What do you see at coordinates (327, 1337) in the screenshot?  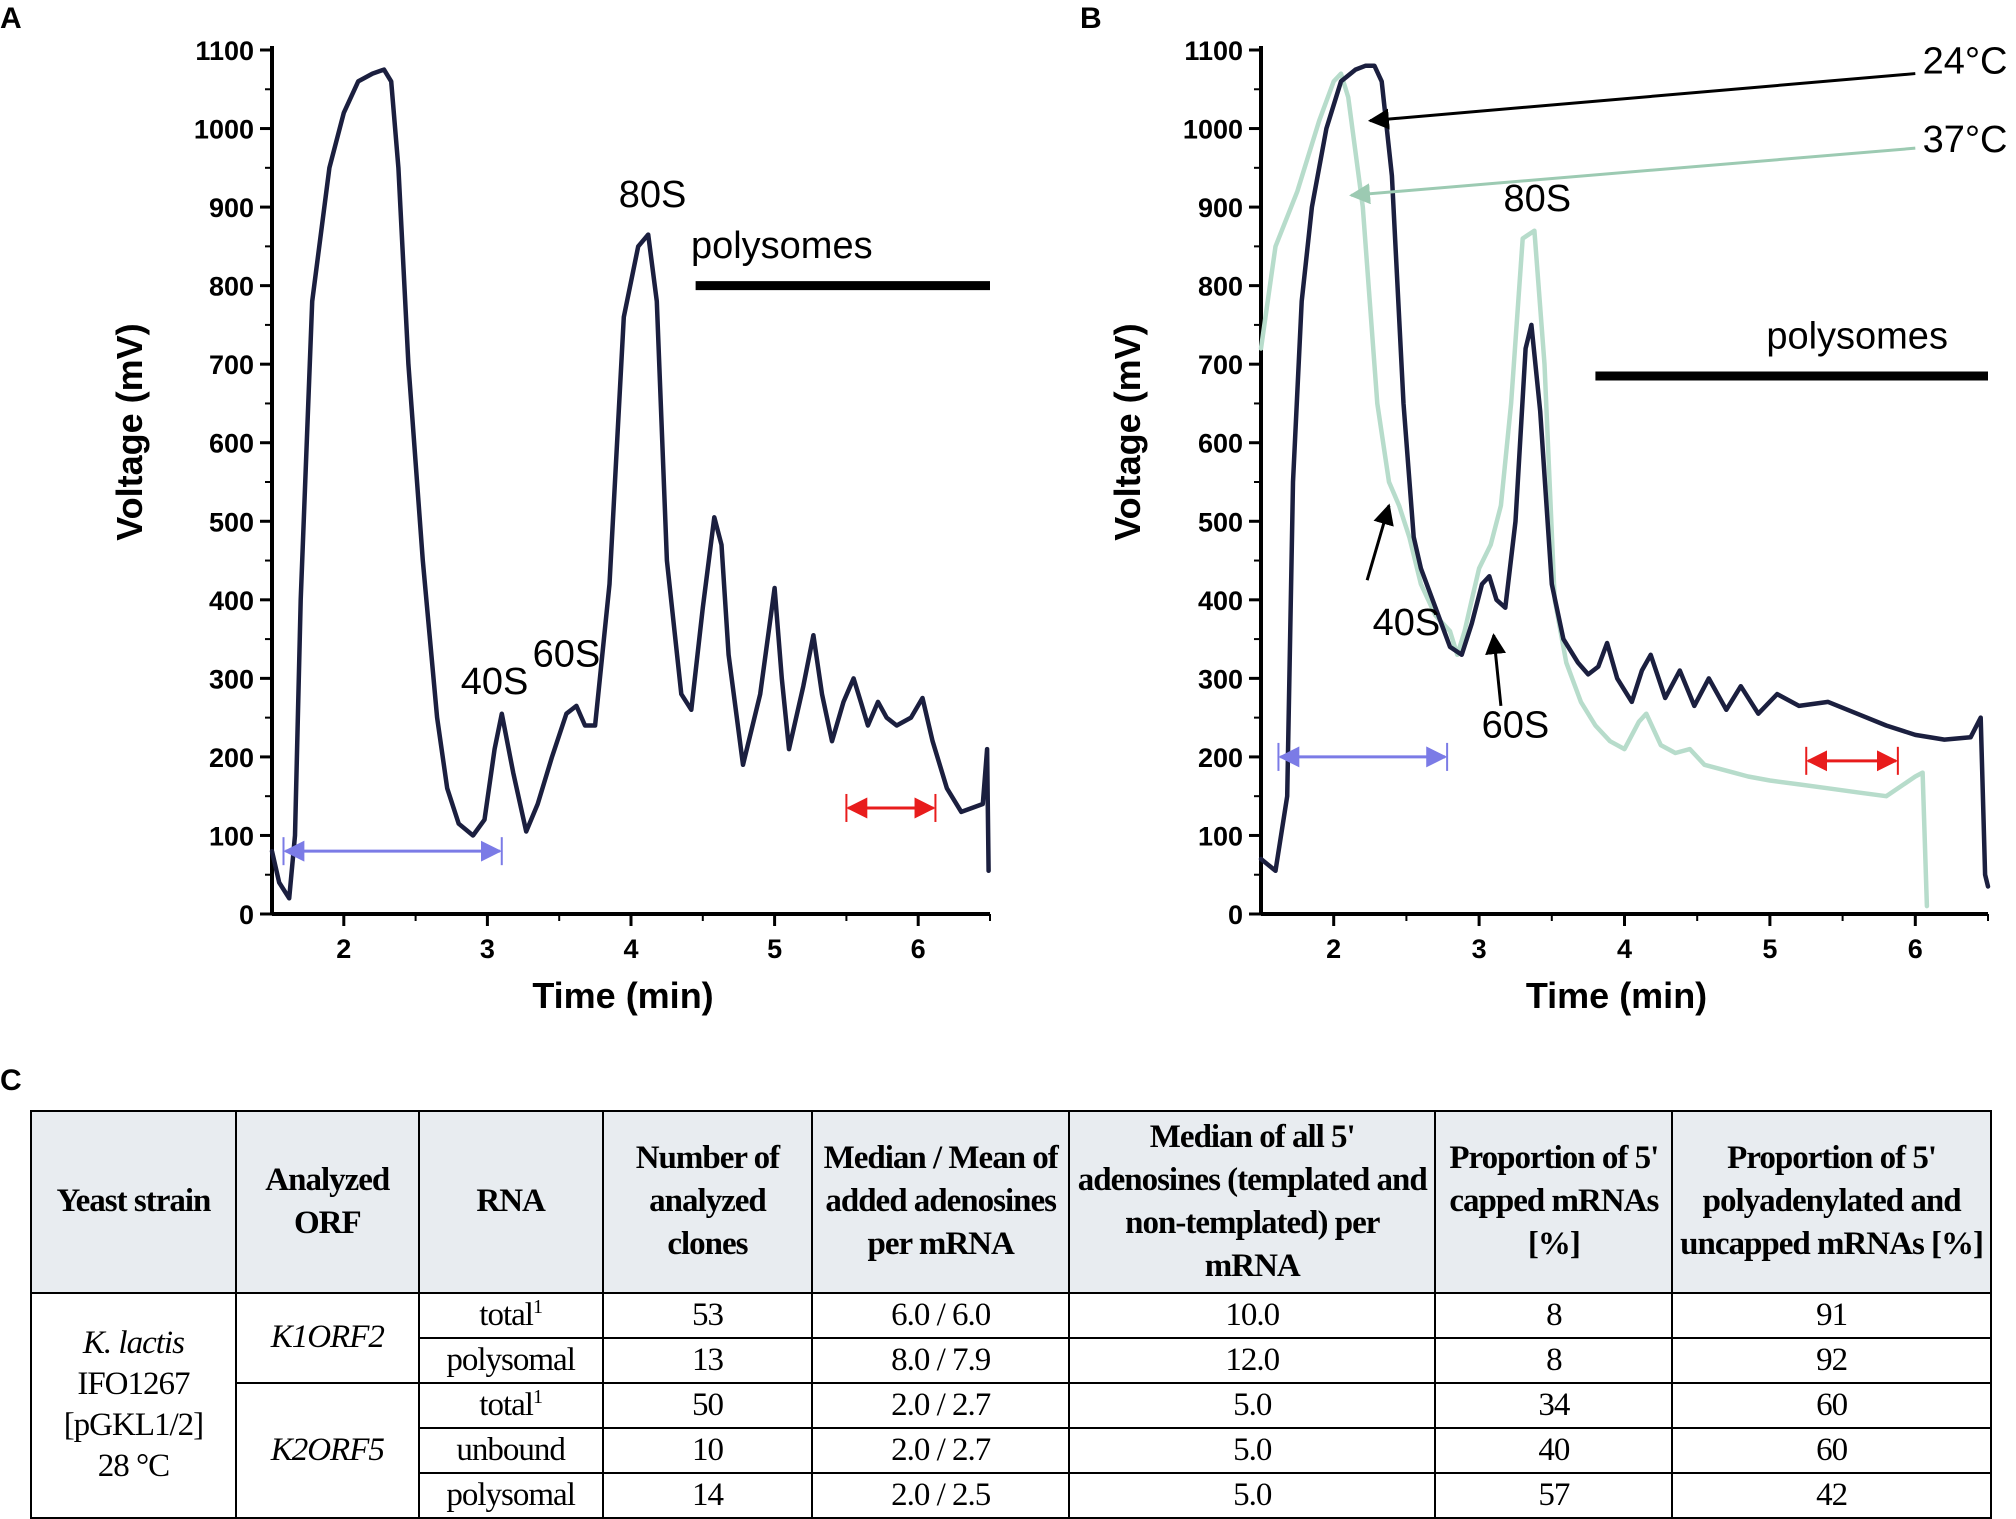 I see `orf-cell: K1ORF2` at bounding box center [327, 1337].